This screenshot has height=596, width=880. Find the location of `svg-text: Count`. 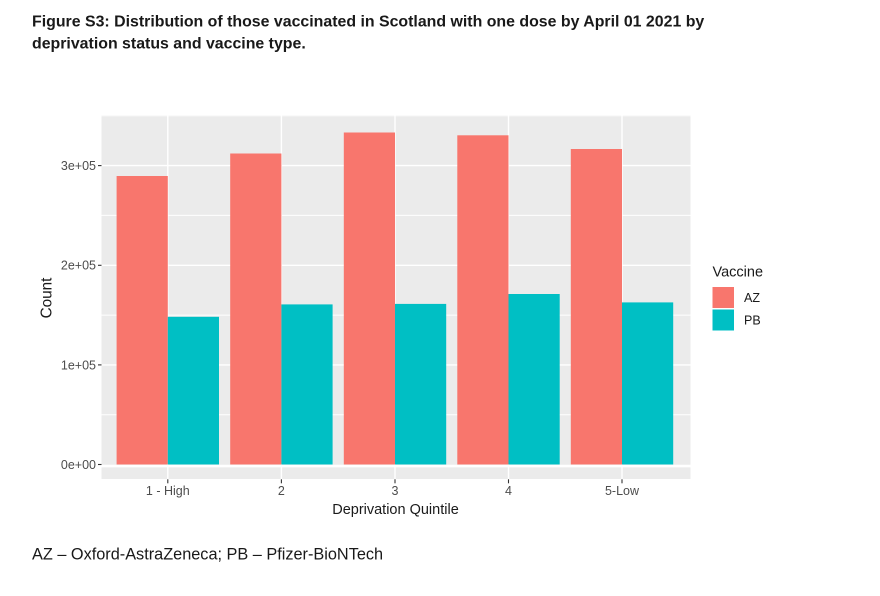

svg-text: Count is located at coordinates (47, 298).